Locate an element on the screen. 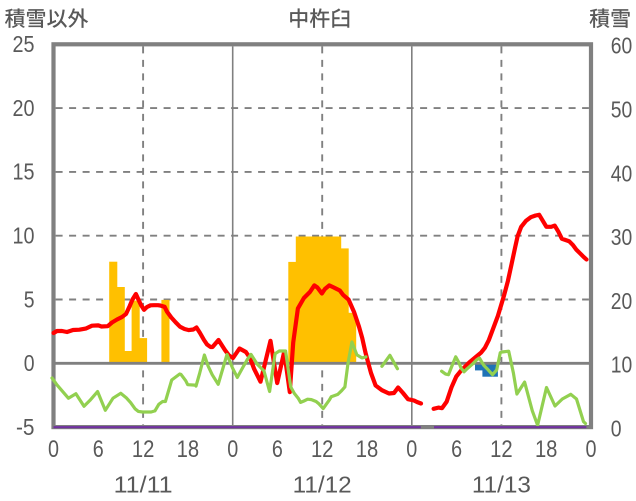 The width and height of the screenshot is (636, 501). svg-text: 40 is located at coordinates (622, 173).